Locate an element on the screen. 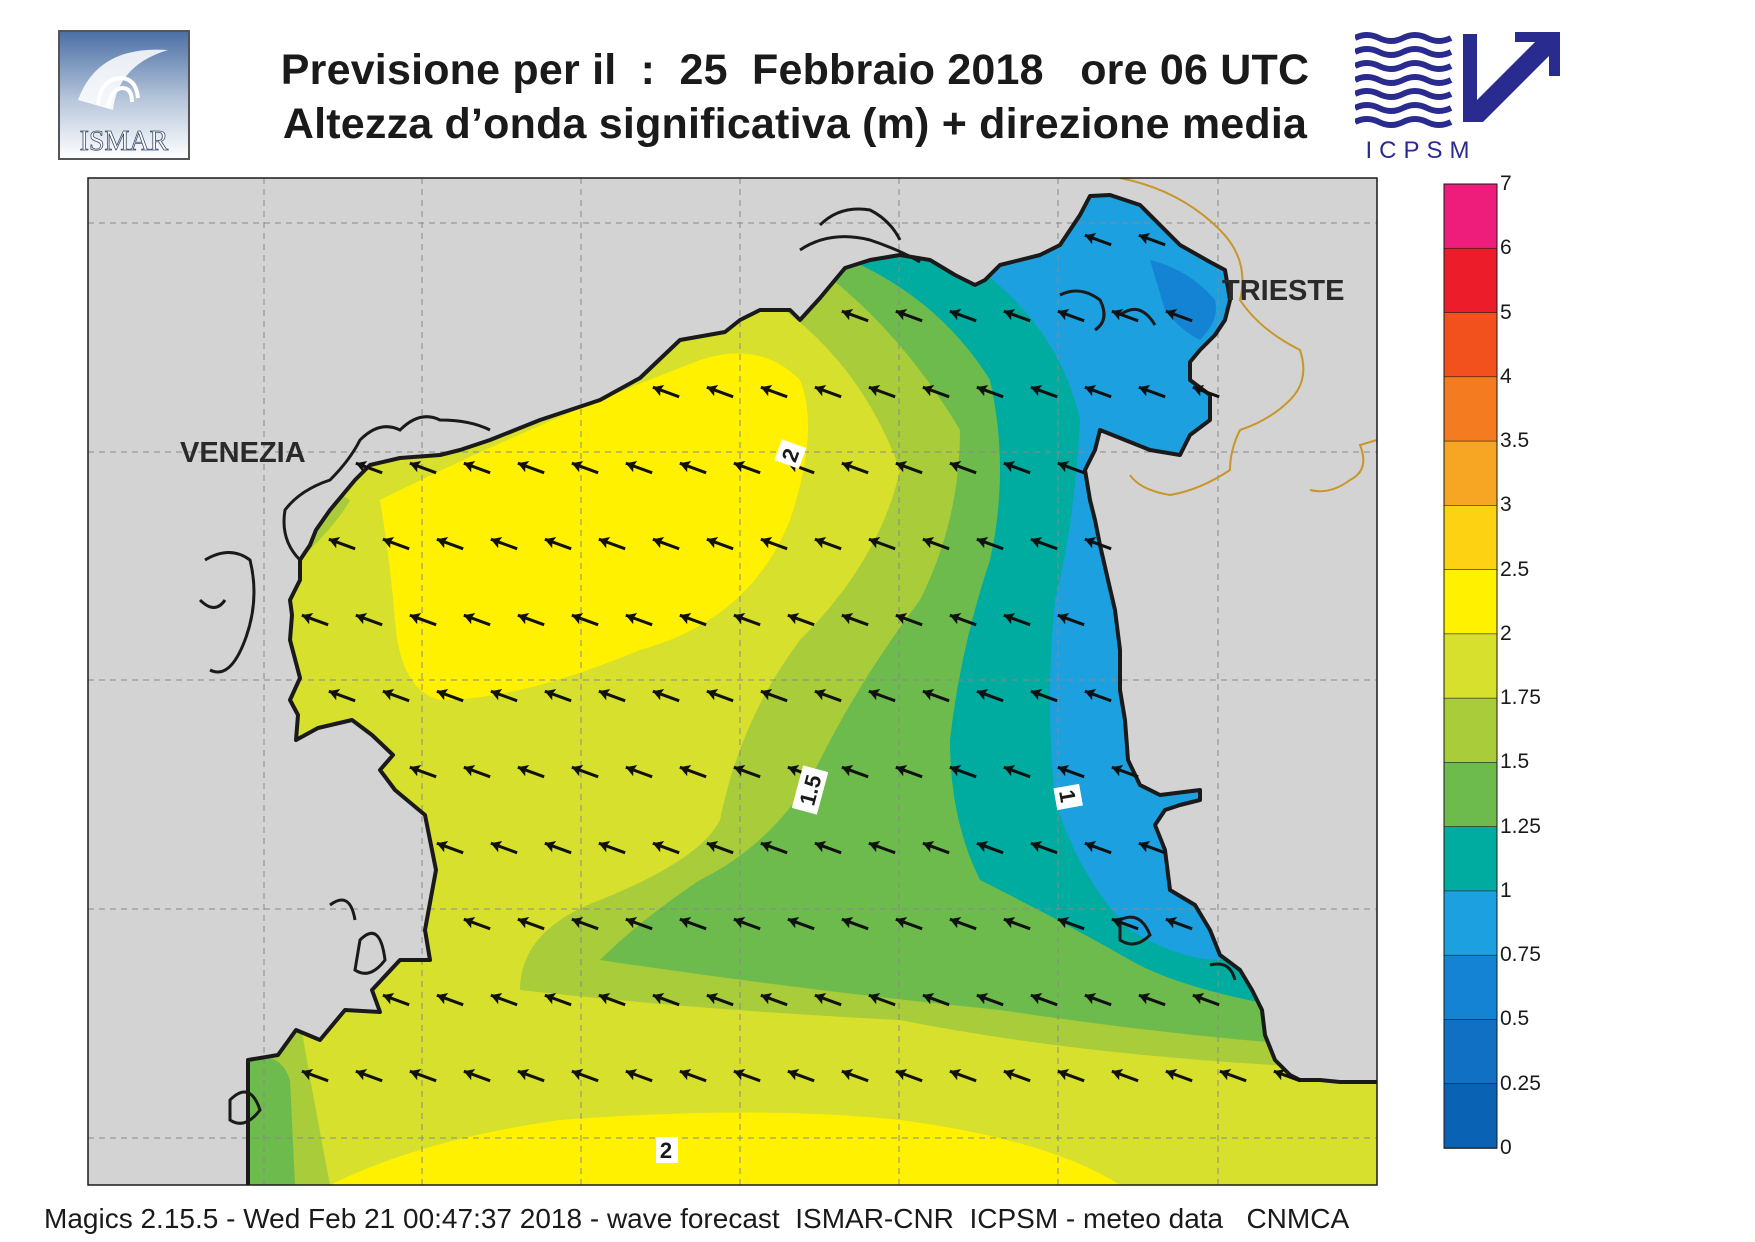  icpsm-logo-icon: ICPSM is located at coordinates (1457, 98).